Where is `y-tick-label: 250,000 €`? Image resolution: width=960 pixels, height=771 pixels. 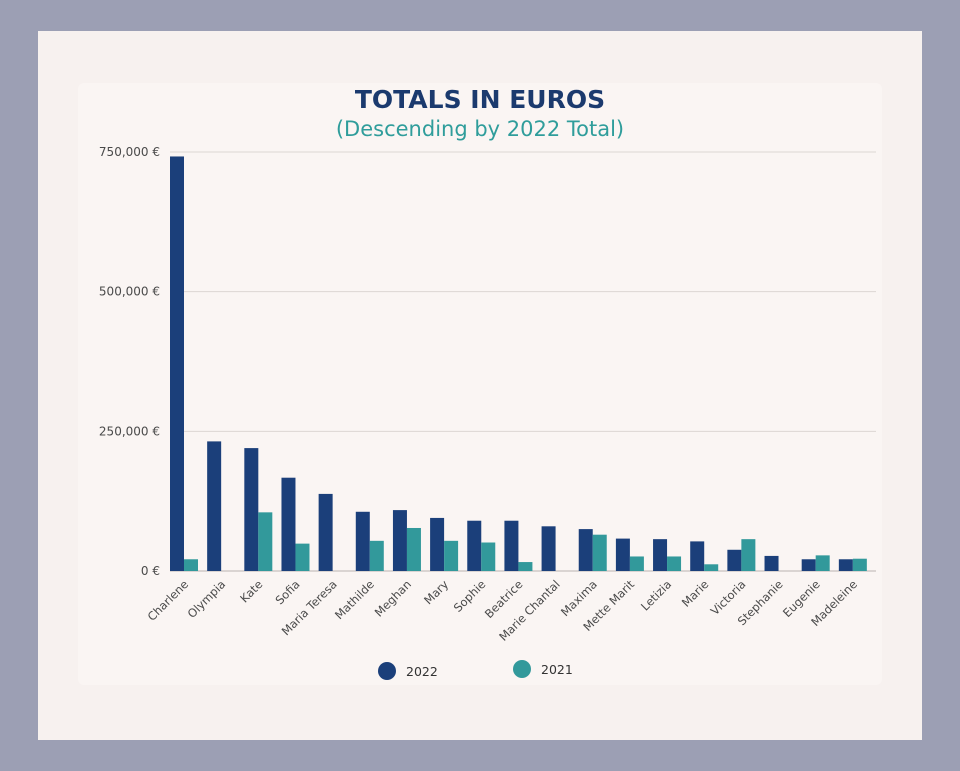 y-tick-label: 250,000 € is located at coordinates (129, 431).